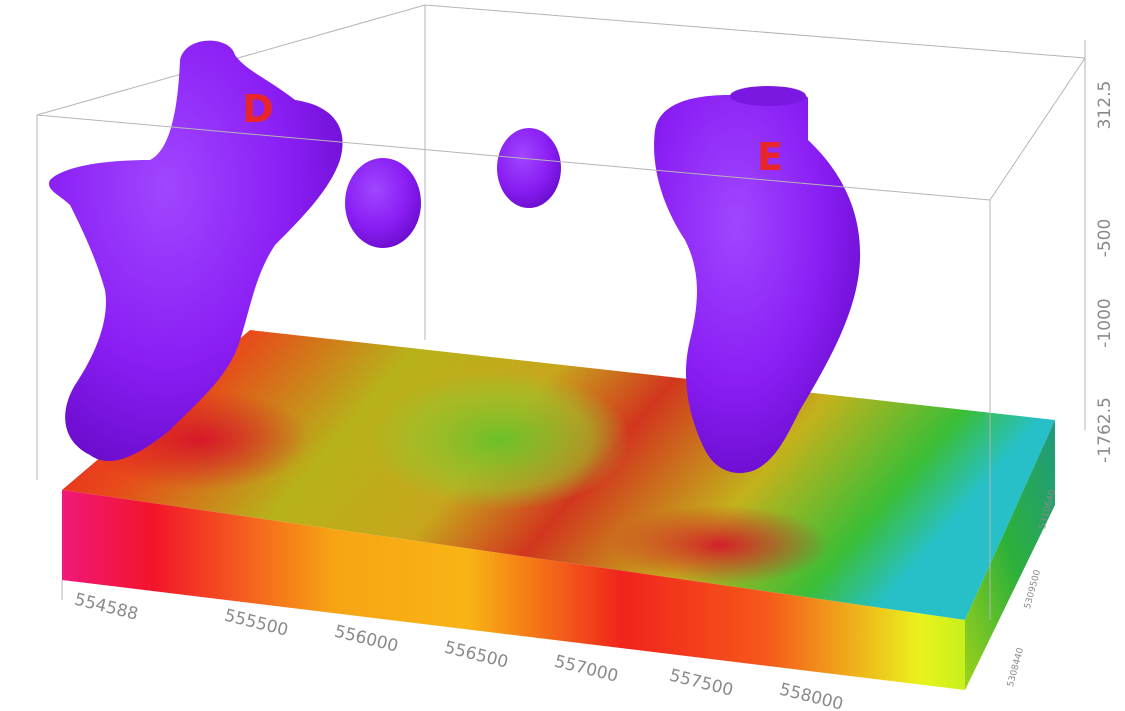 The image size is (1125, 711). I want to click on y-tick-label: 5309500, so click(1033, 590).